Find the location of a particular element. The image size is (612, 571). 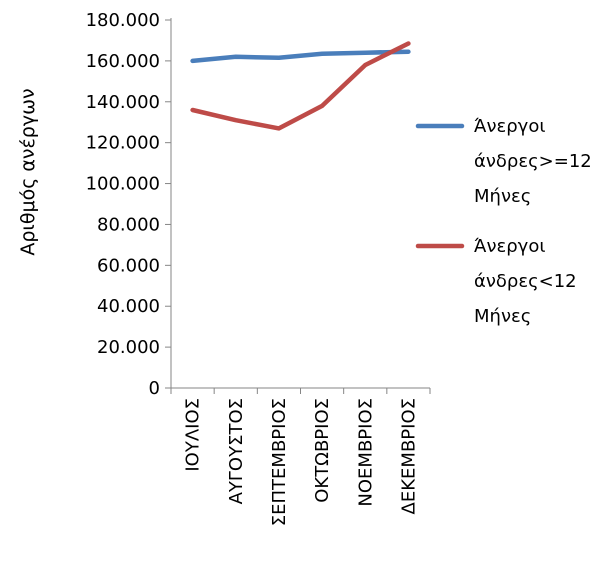

x-tick-label: ΟΚΤΩΒΡΙΟΣ is located at coordinates (322, 450).